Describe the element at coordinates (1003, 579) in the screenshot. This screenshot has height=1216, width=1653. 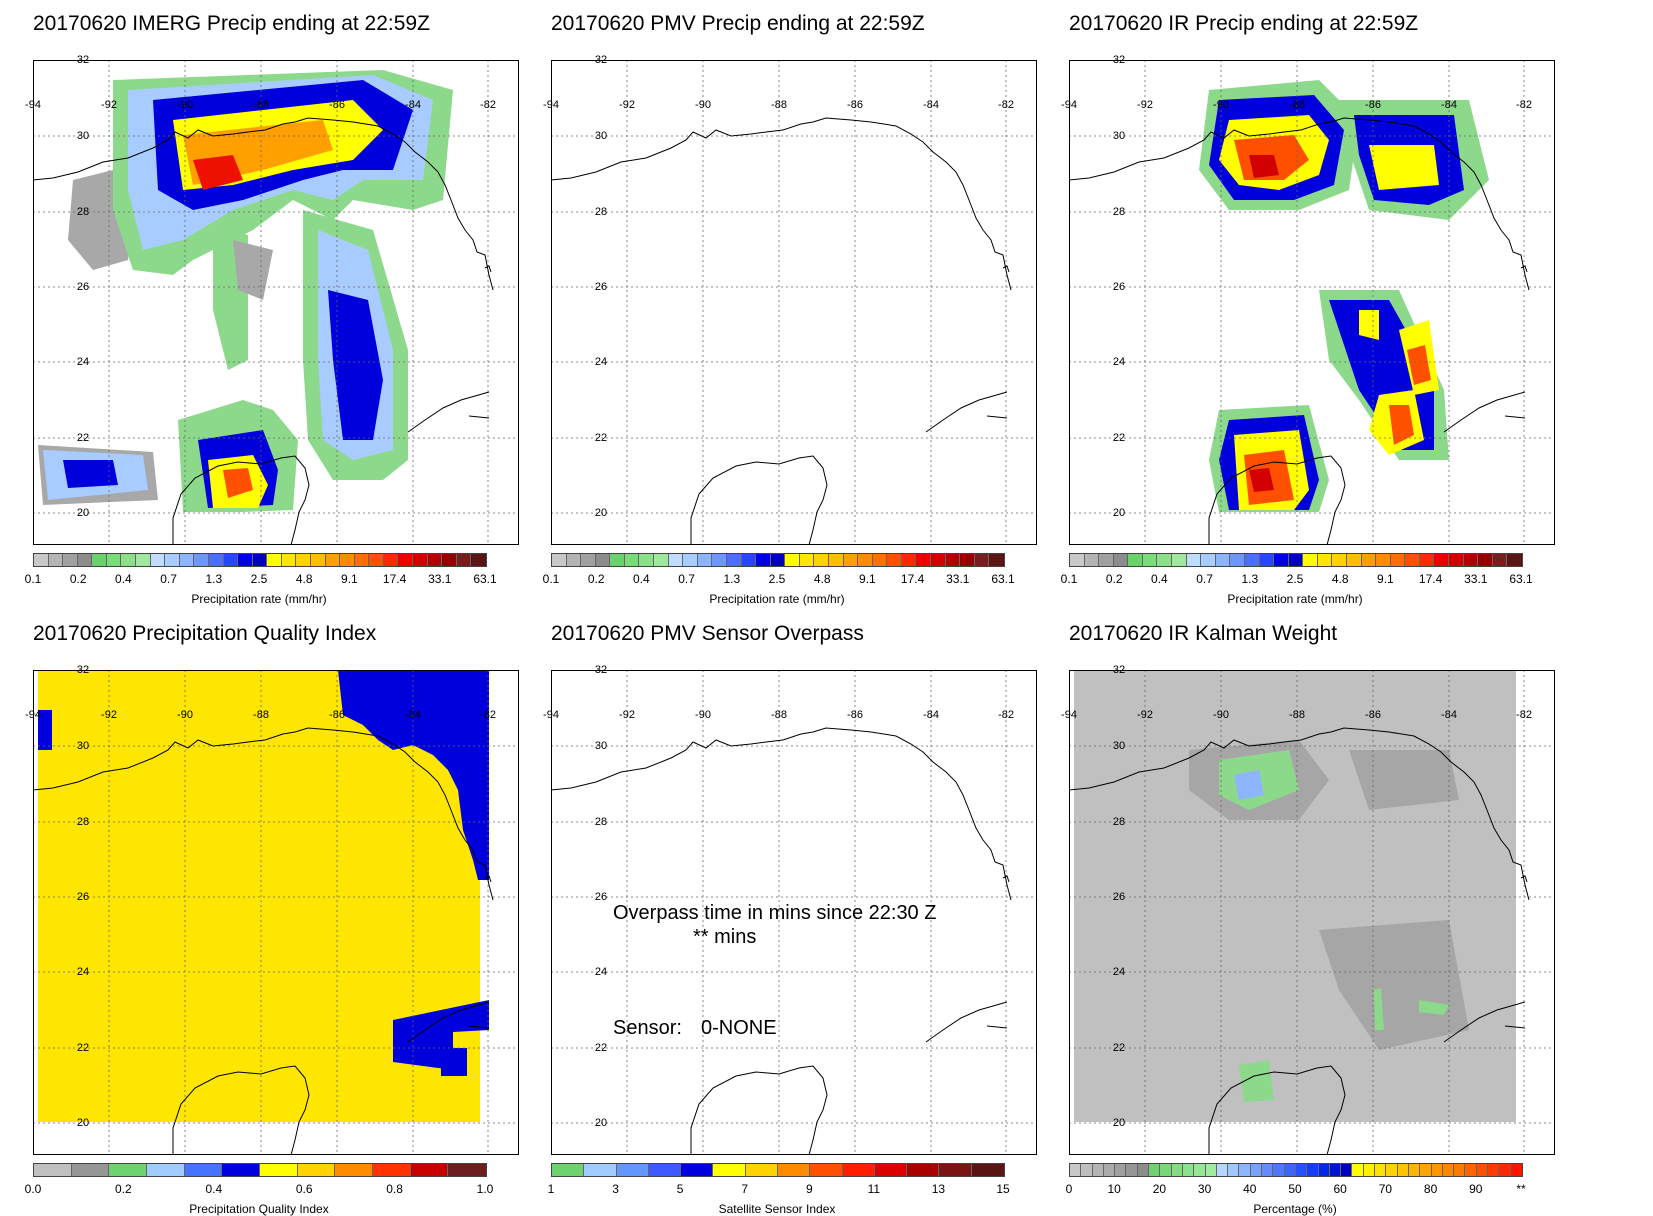
I see `colorbar-tick-label: 63.1` at that location.